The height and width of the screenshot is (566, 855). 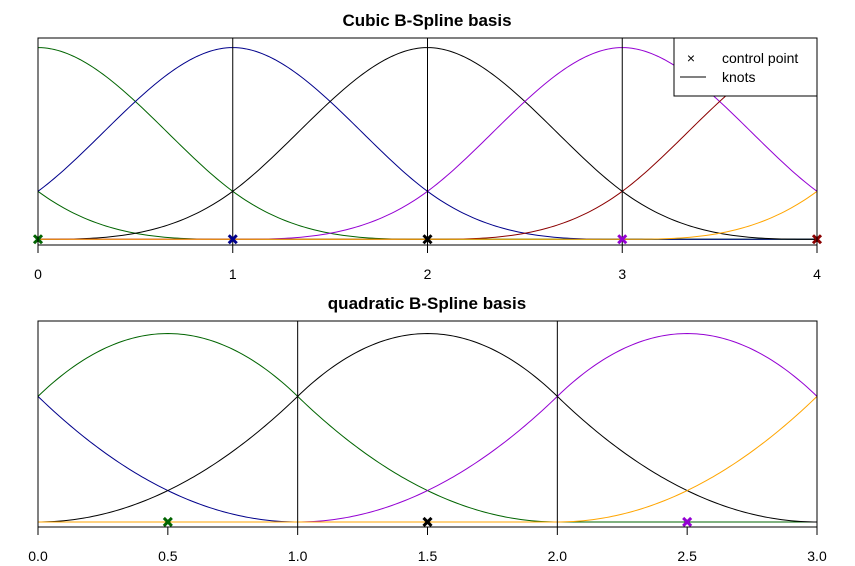 I want to click on legend-label-knots: knots, so click(x=738, y=77).